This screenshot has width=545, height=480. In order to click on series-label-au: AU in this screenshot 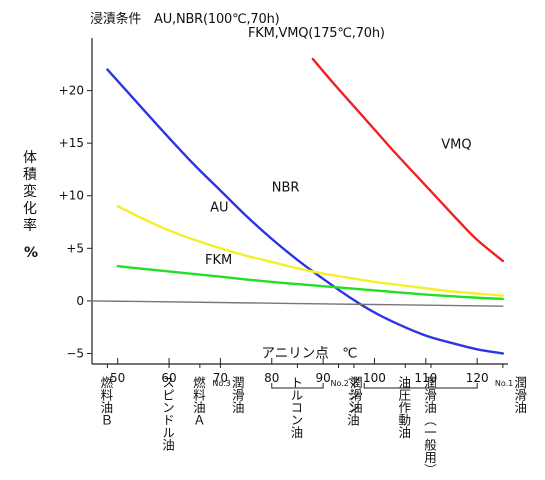, I will do `click(219, 208)`.